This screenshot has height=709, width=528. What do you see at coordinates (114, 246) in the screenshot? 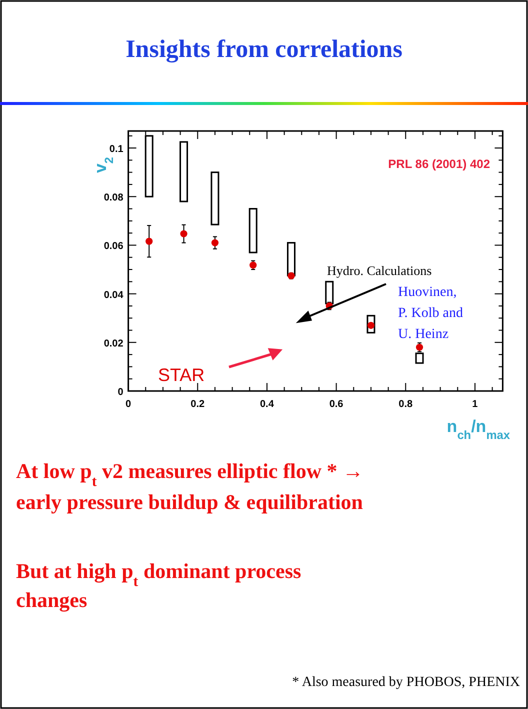
I see `y-tick-label: 0.06` at bounding box center [114, 246].